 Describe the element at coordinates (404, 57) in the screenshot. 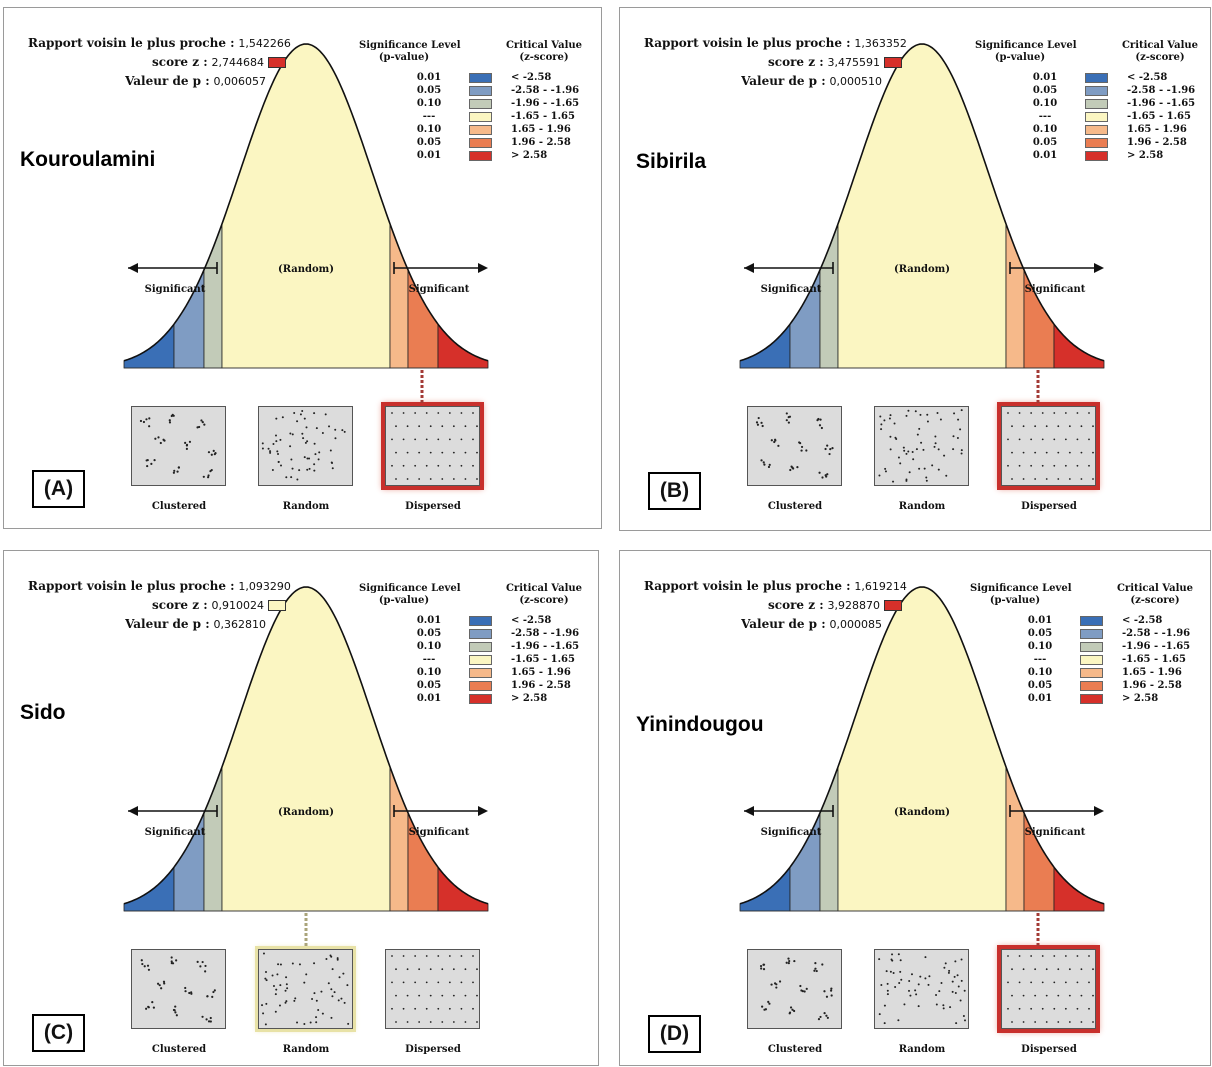

I see `legend-header-sig-line2: (p-value)` at that location.